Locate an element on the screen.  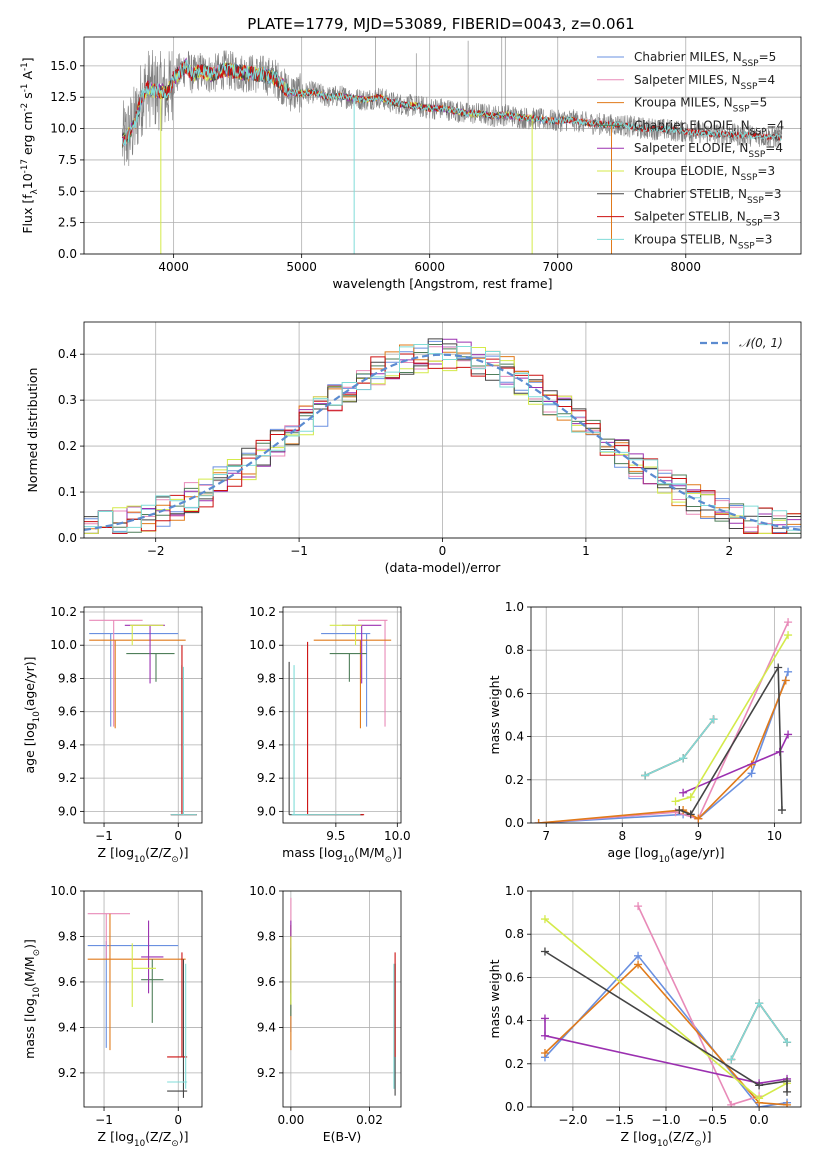
x-tick-label: 9 is located at coordinates (699, 836).